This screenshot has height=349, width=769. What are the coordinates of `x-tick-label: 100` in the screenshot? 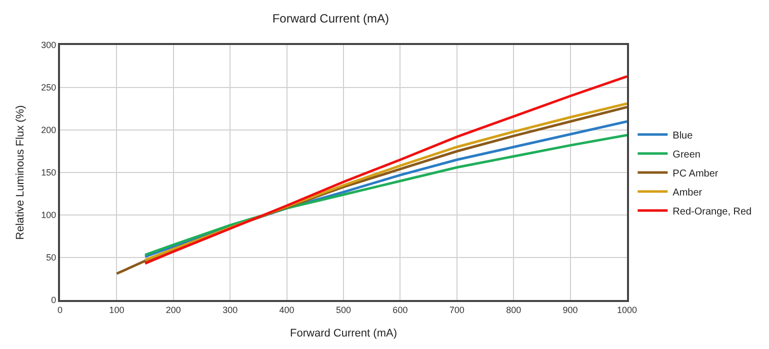 It's located at (116, 309).